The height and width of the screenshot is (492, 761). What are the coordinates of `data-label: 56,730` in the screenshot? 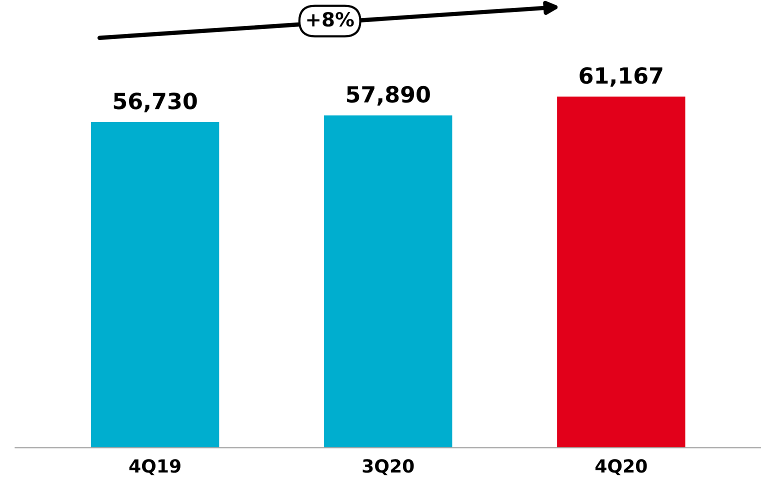 It's located at (155, 102).